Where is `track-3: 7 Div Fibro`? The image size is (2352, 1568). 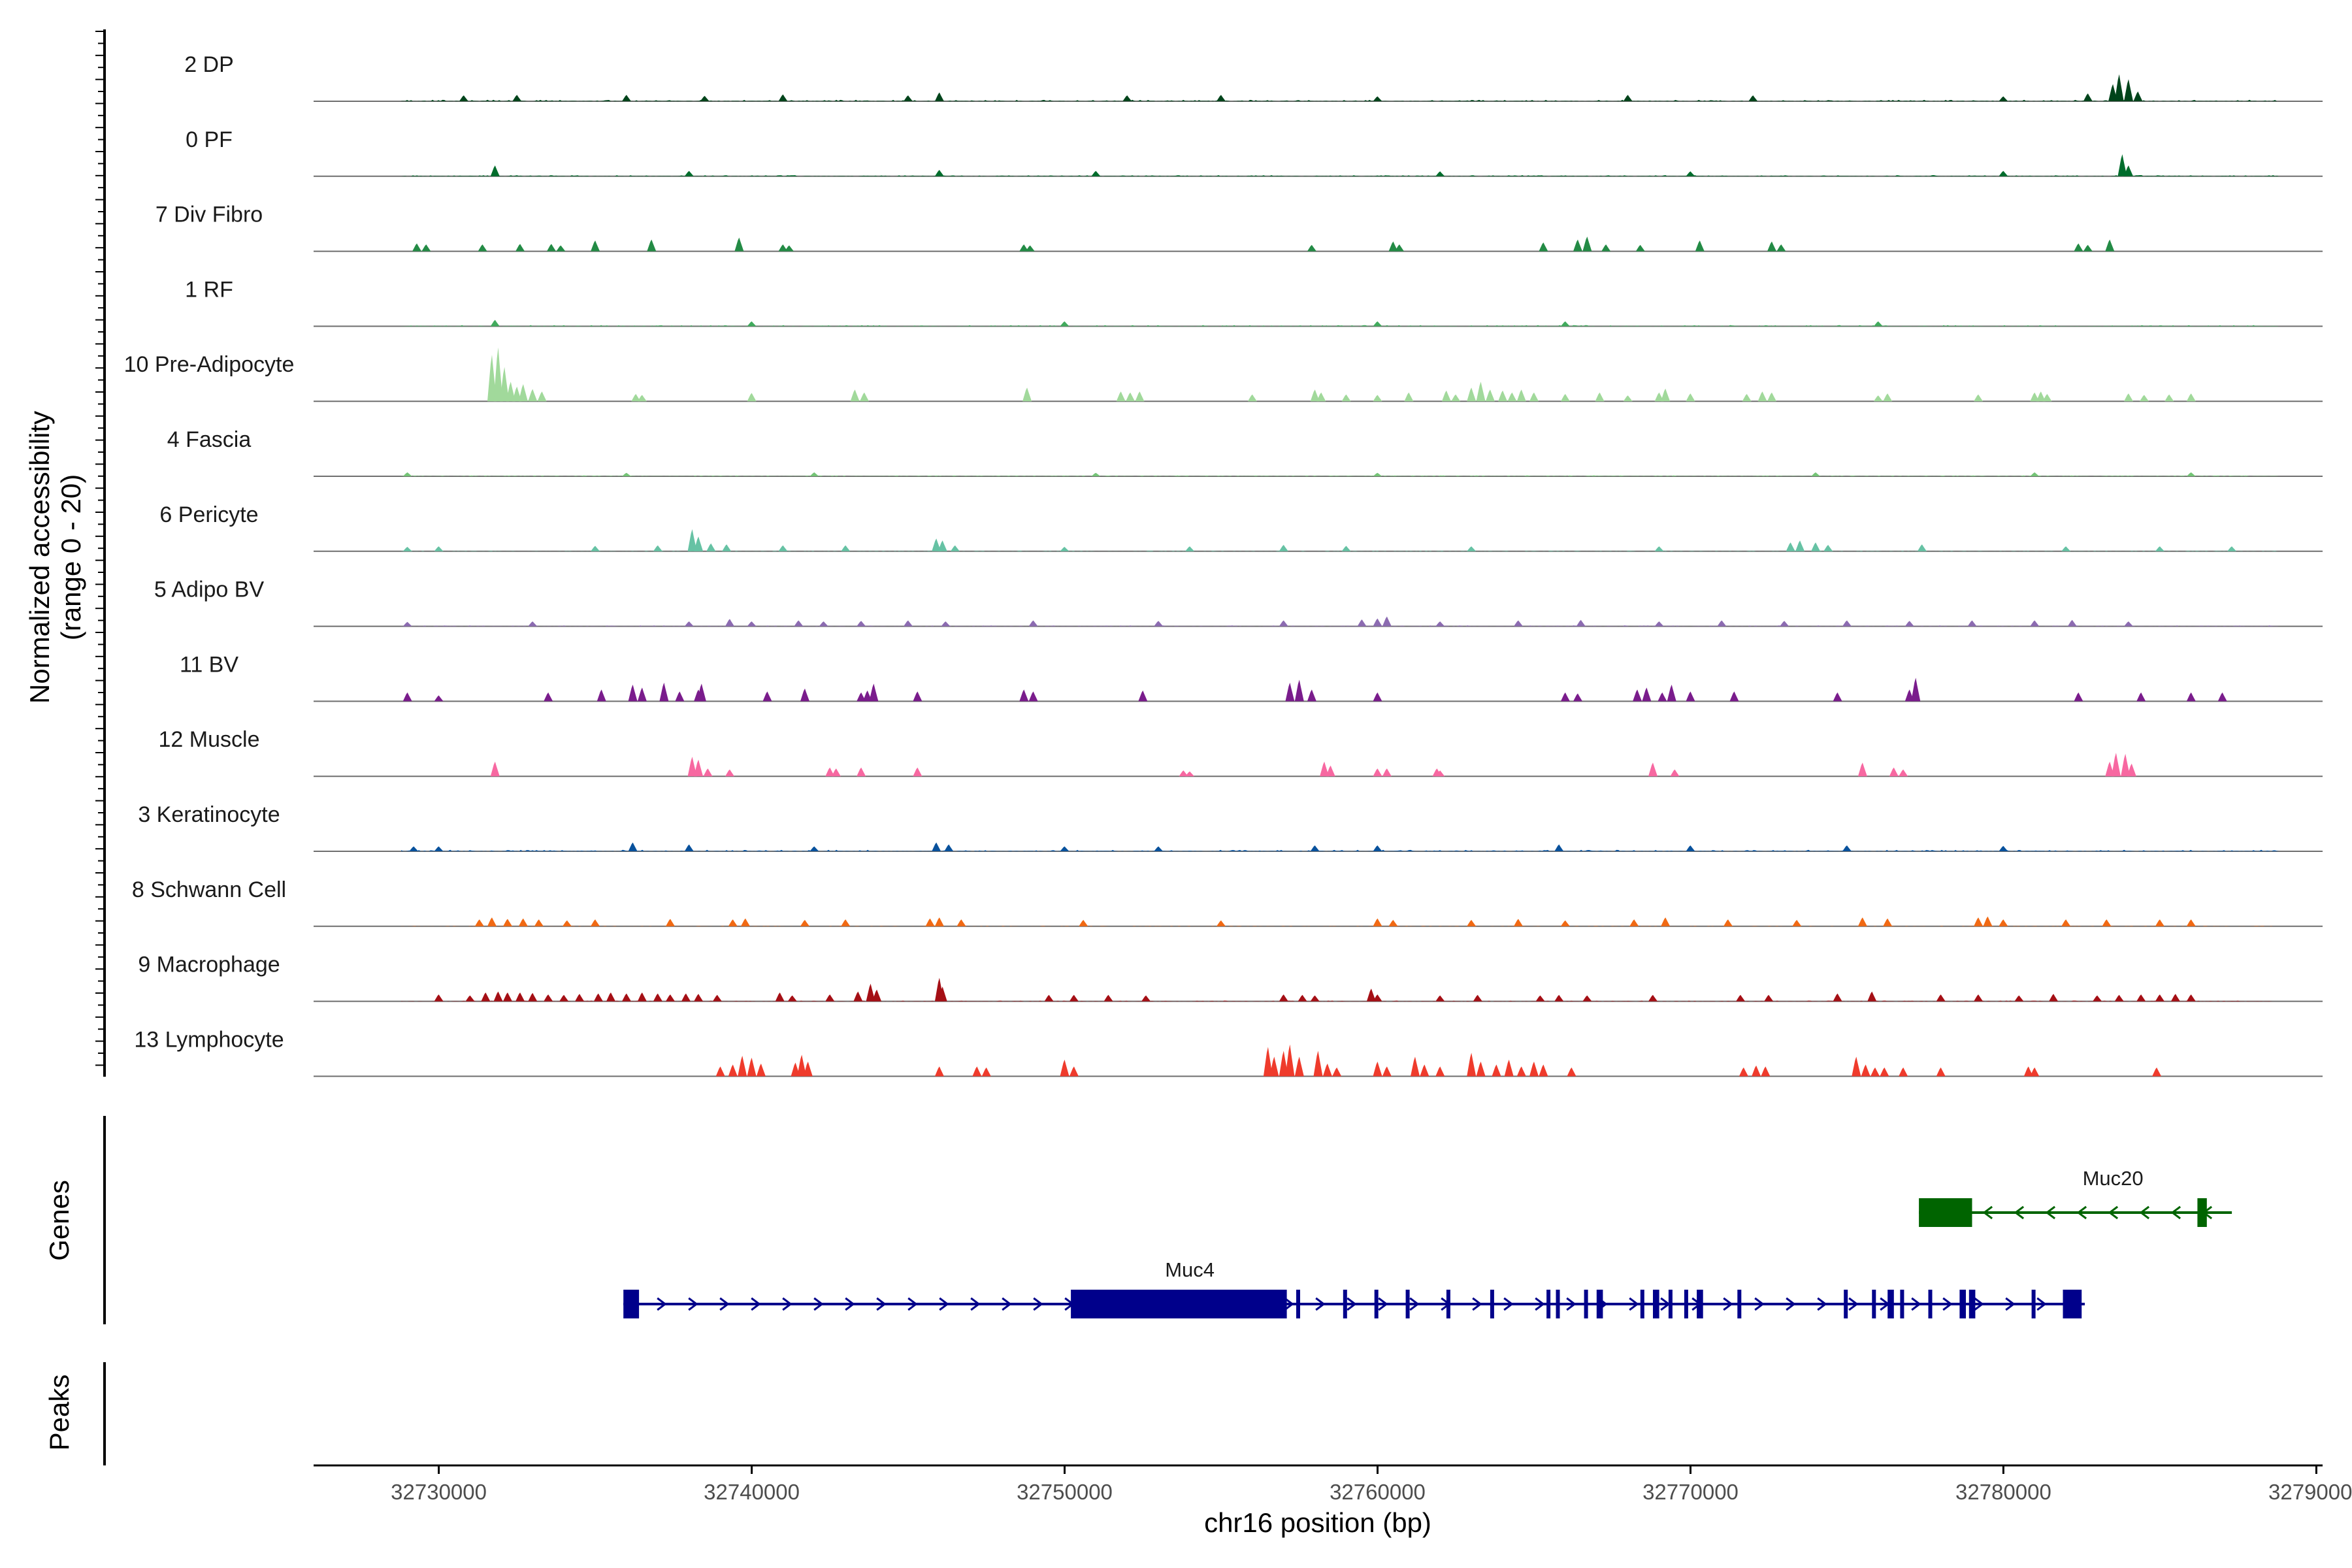
track-3: 7 Div Fibro is located at coordinates (1239, 227).